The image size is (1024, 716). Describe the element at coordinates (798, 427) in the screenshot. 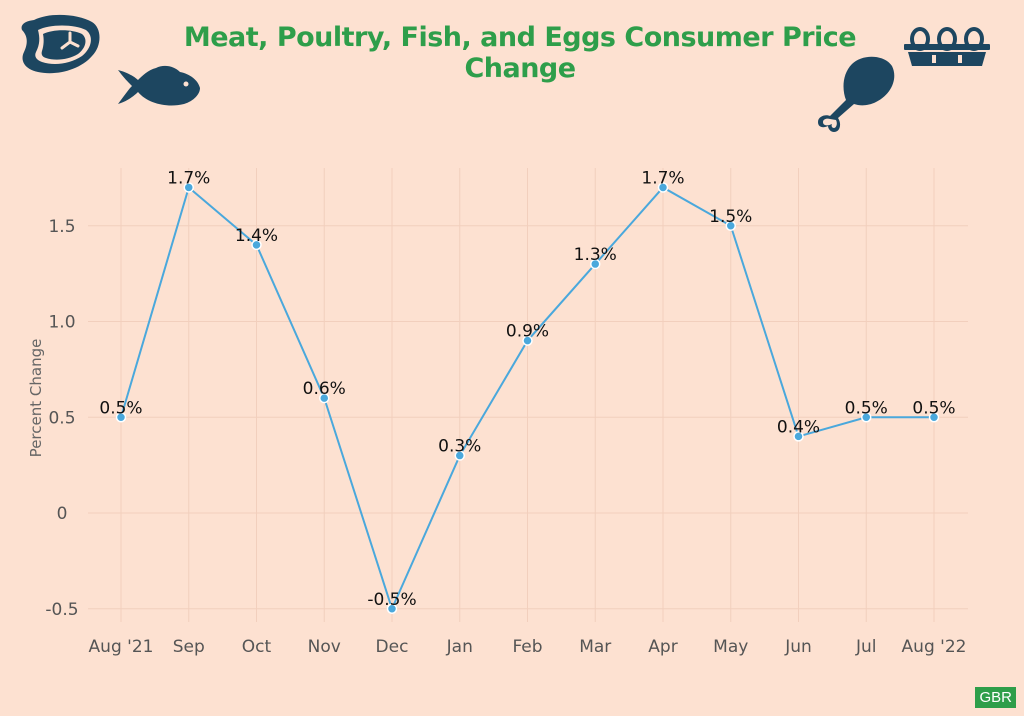

I see `data-label: 0.4%` at that location.